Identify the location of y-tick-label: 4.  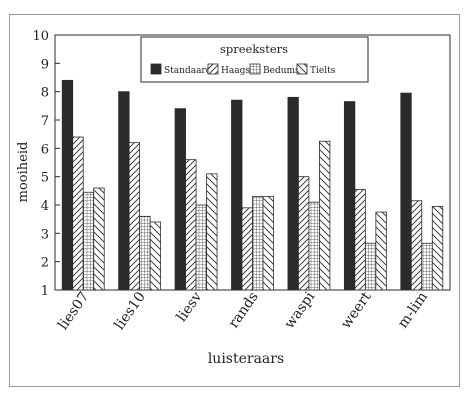
(45, 206).